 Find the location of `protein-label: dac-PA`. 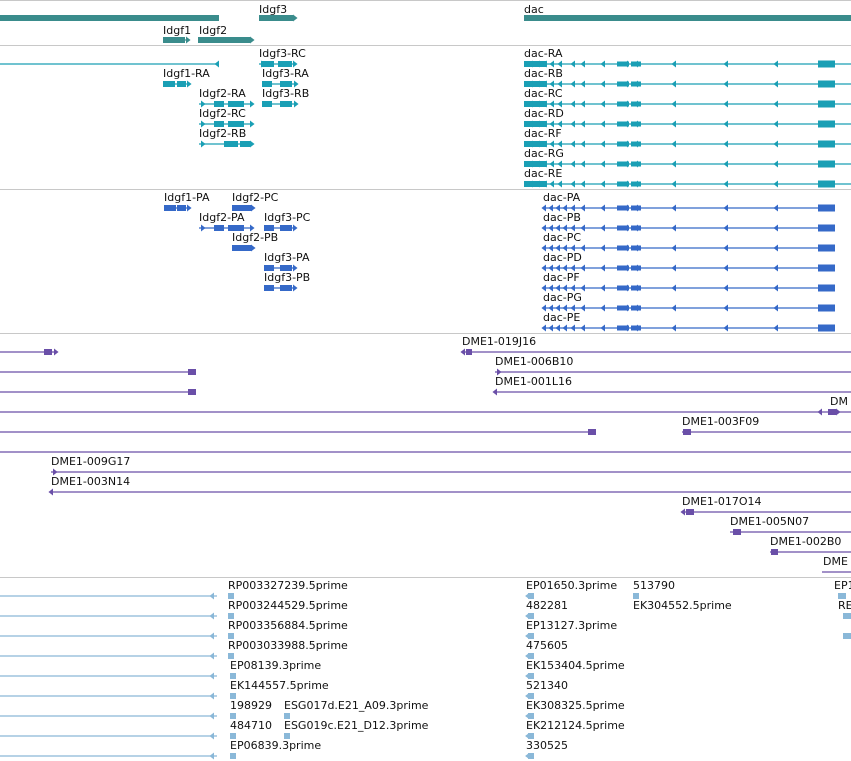

protein-label: dac-PA is located at coordinates (562, 197).